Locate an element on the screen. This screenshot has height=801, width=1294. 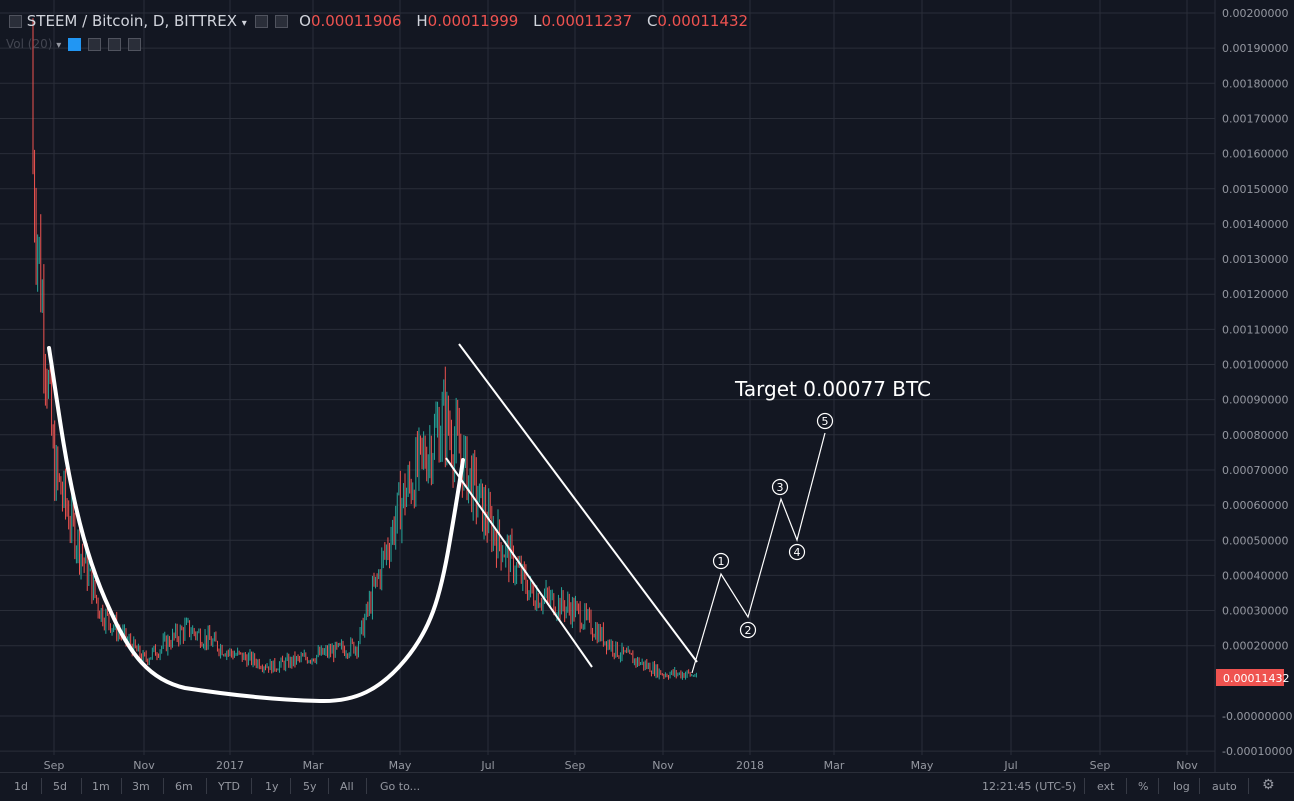
clock-timezone: 12:21:45 (UTC-5) is located at coordinates (1029, 786).